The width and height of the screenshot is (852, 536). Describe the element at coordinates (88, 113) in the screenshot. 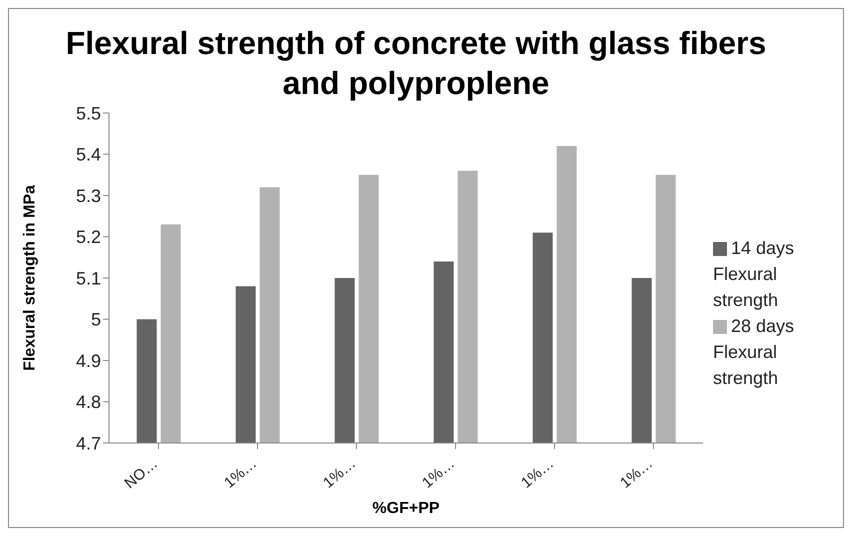

I see `y-tick-label: 5.5` at that location.